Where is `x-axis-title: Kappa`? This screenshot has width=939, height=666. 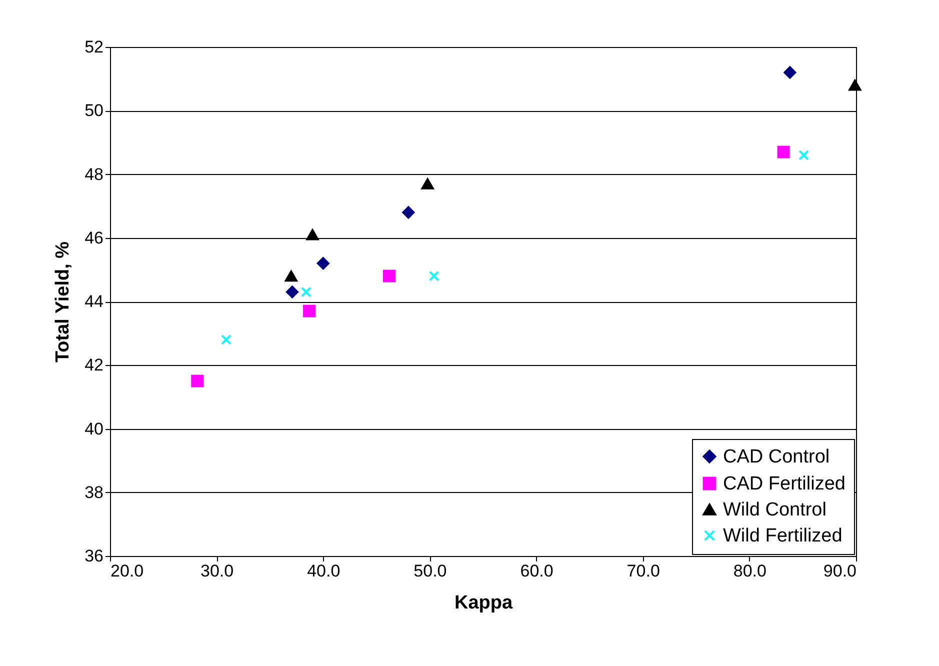
x-axis-title: Kappa is located at coordinates (483, 603).